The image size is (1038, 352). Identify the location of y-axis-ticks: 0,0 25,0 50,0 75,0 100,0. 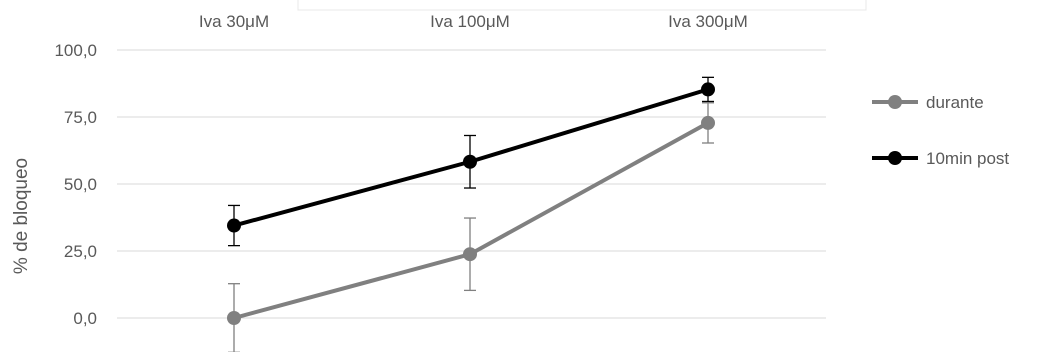
(75, 184).